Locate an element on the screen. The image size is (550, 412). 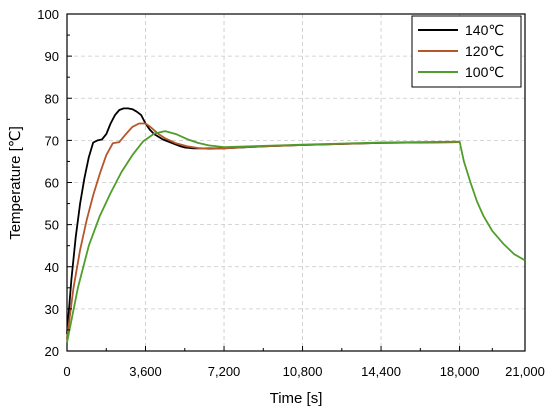
x-tick-label: 3,600 is located at coordinates (145, 371).